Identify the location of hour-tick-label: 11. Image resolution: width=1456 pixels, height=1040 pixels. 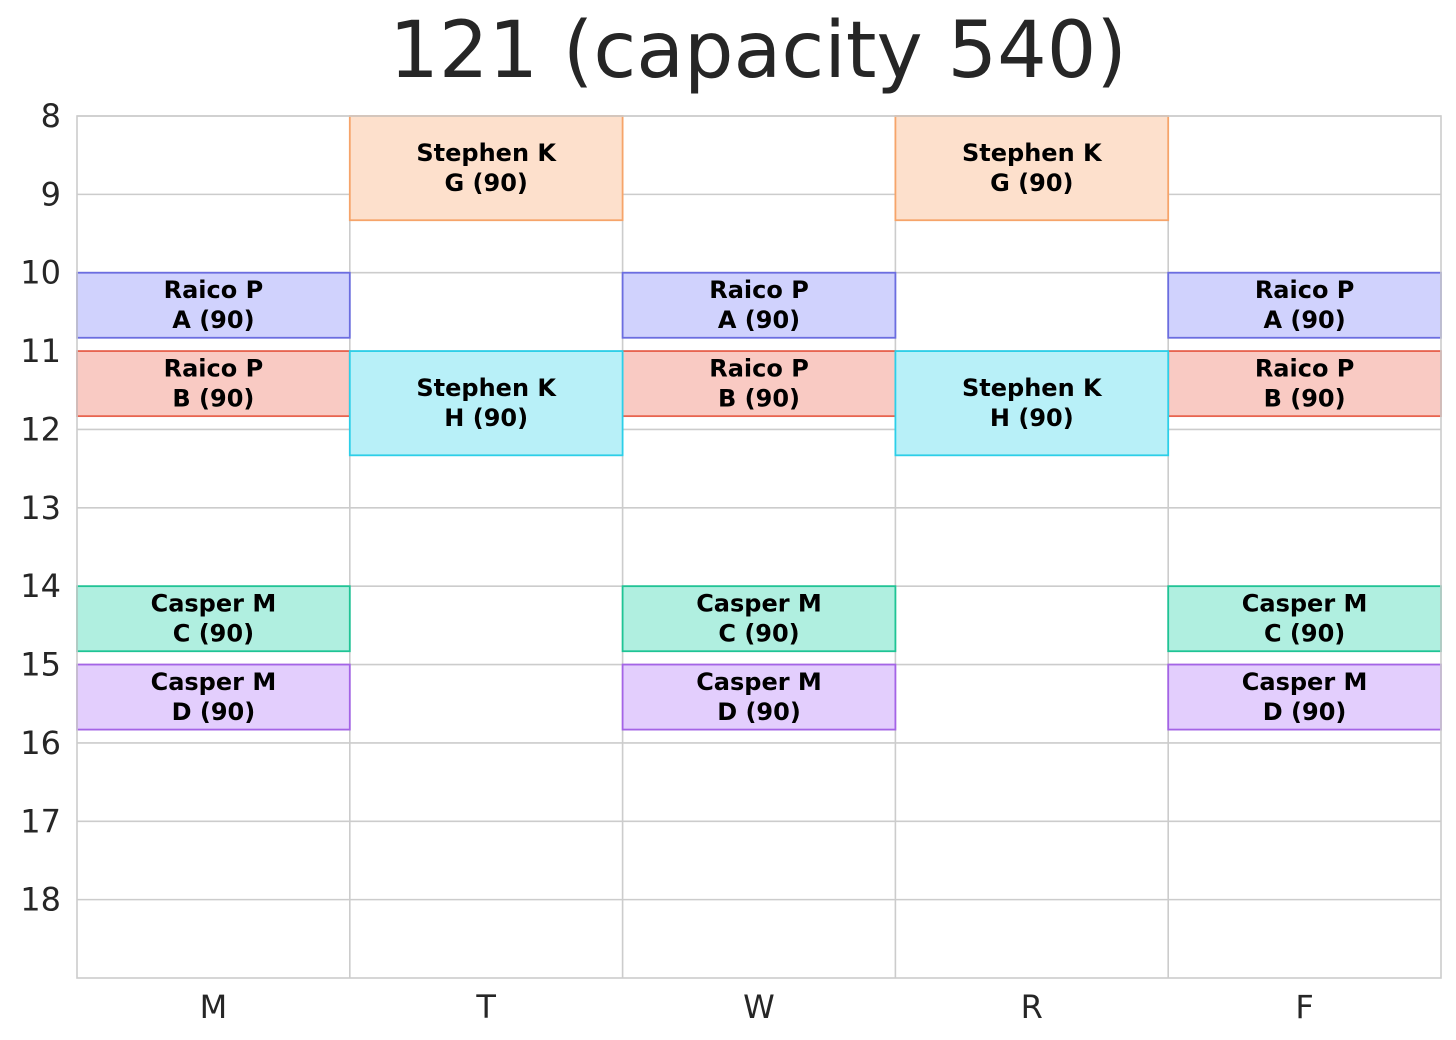
(40, 351).